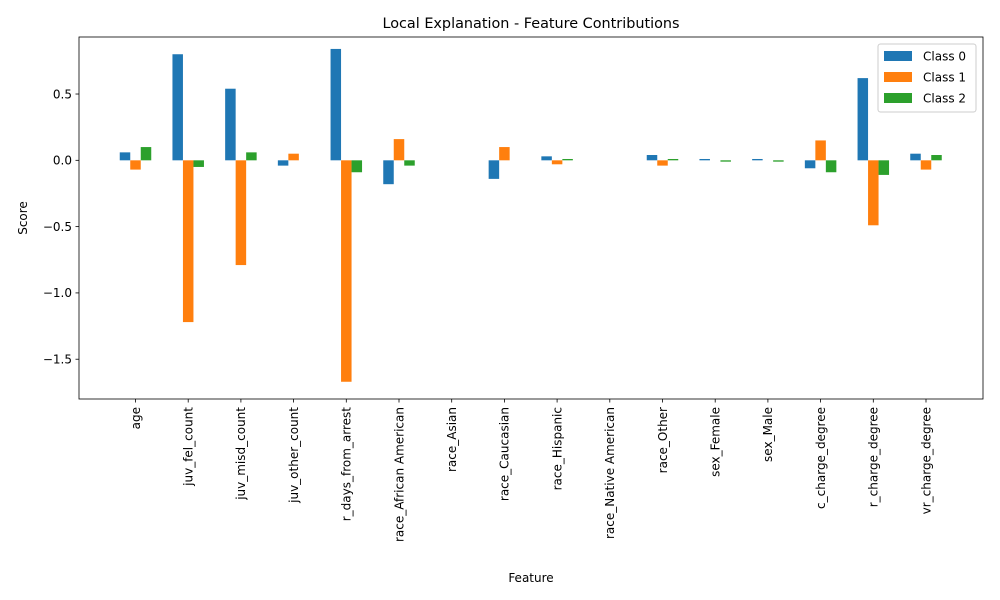 The image size is (1000, 600). Describe the element at coordinates (409, 163) in the screenshot. I see `bar-class2-race-african-american` at that location.